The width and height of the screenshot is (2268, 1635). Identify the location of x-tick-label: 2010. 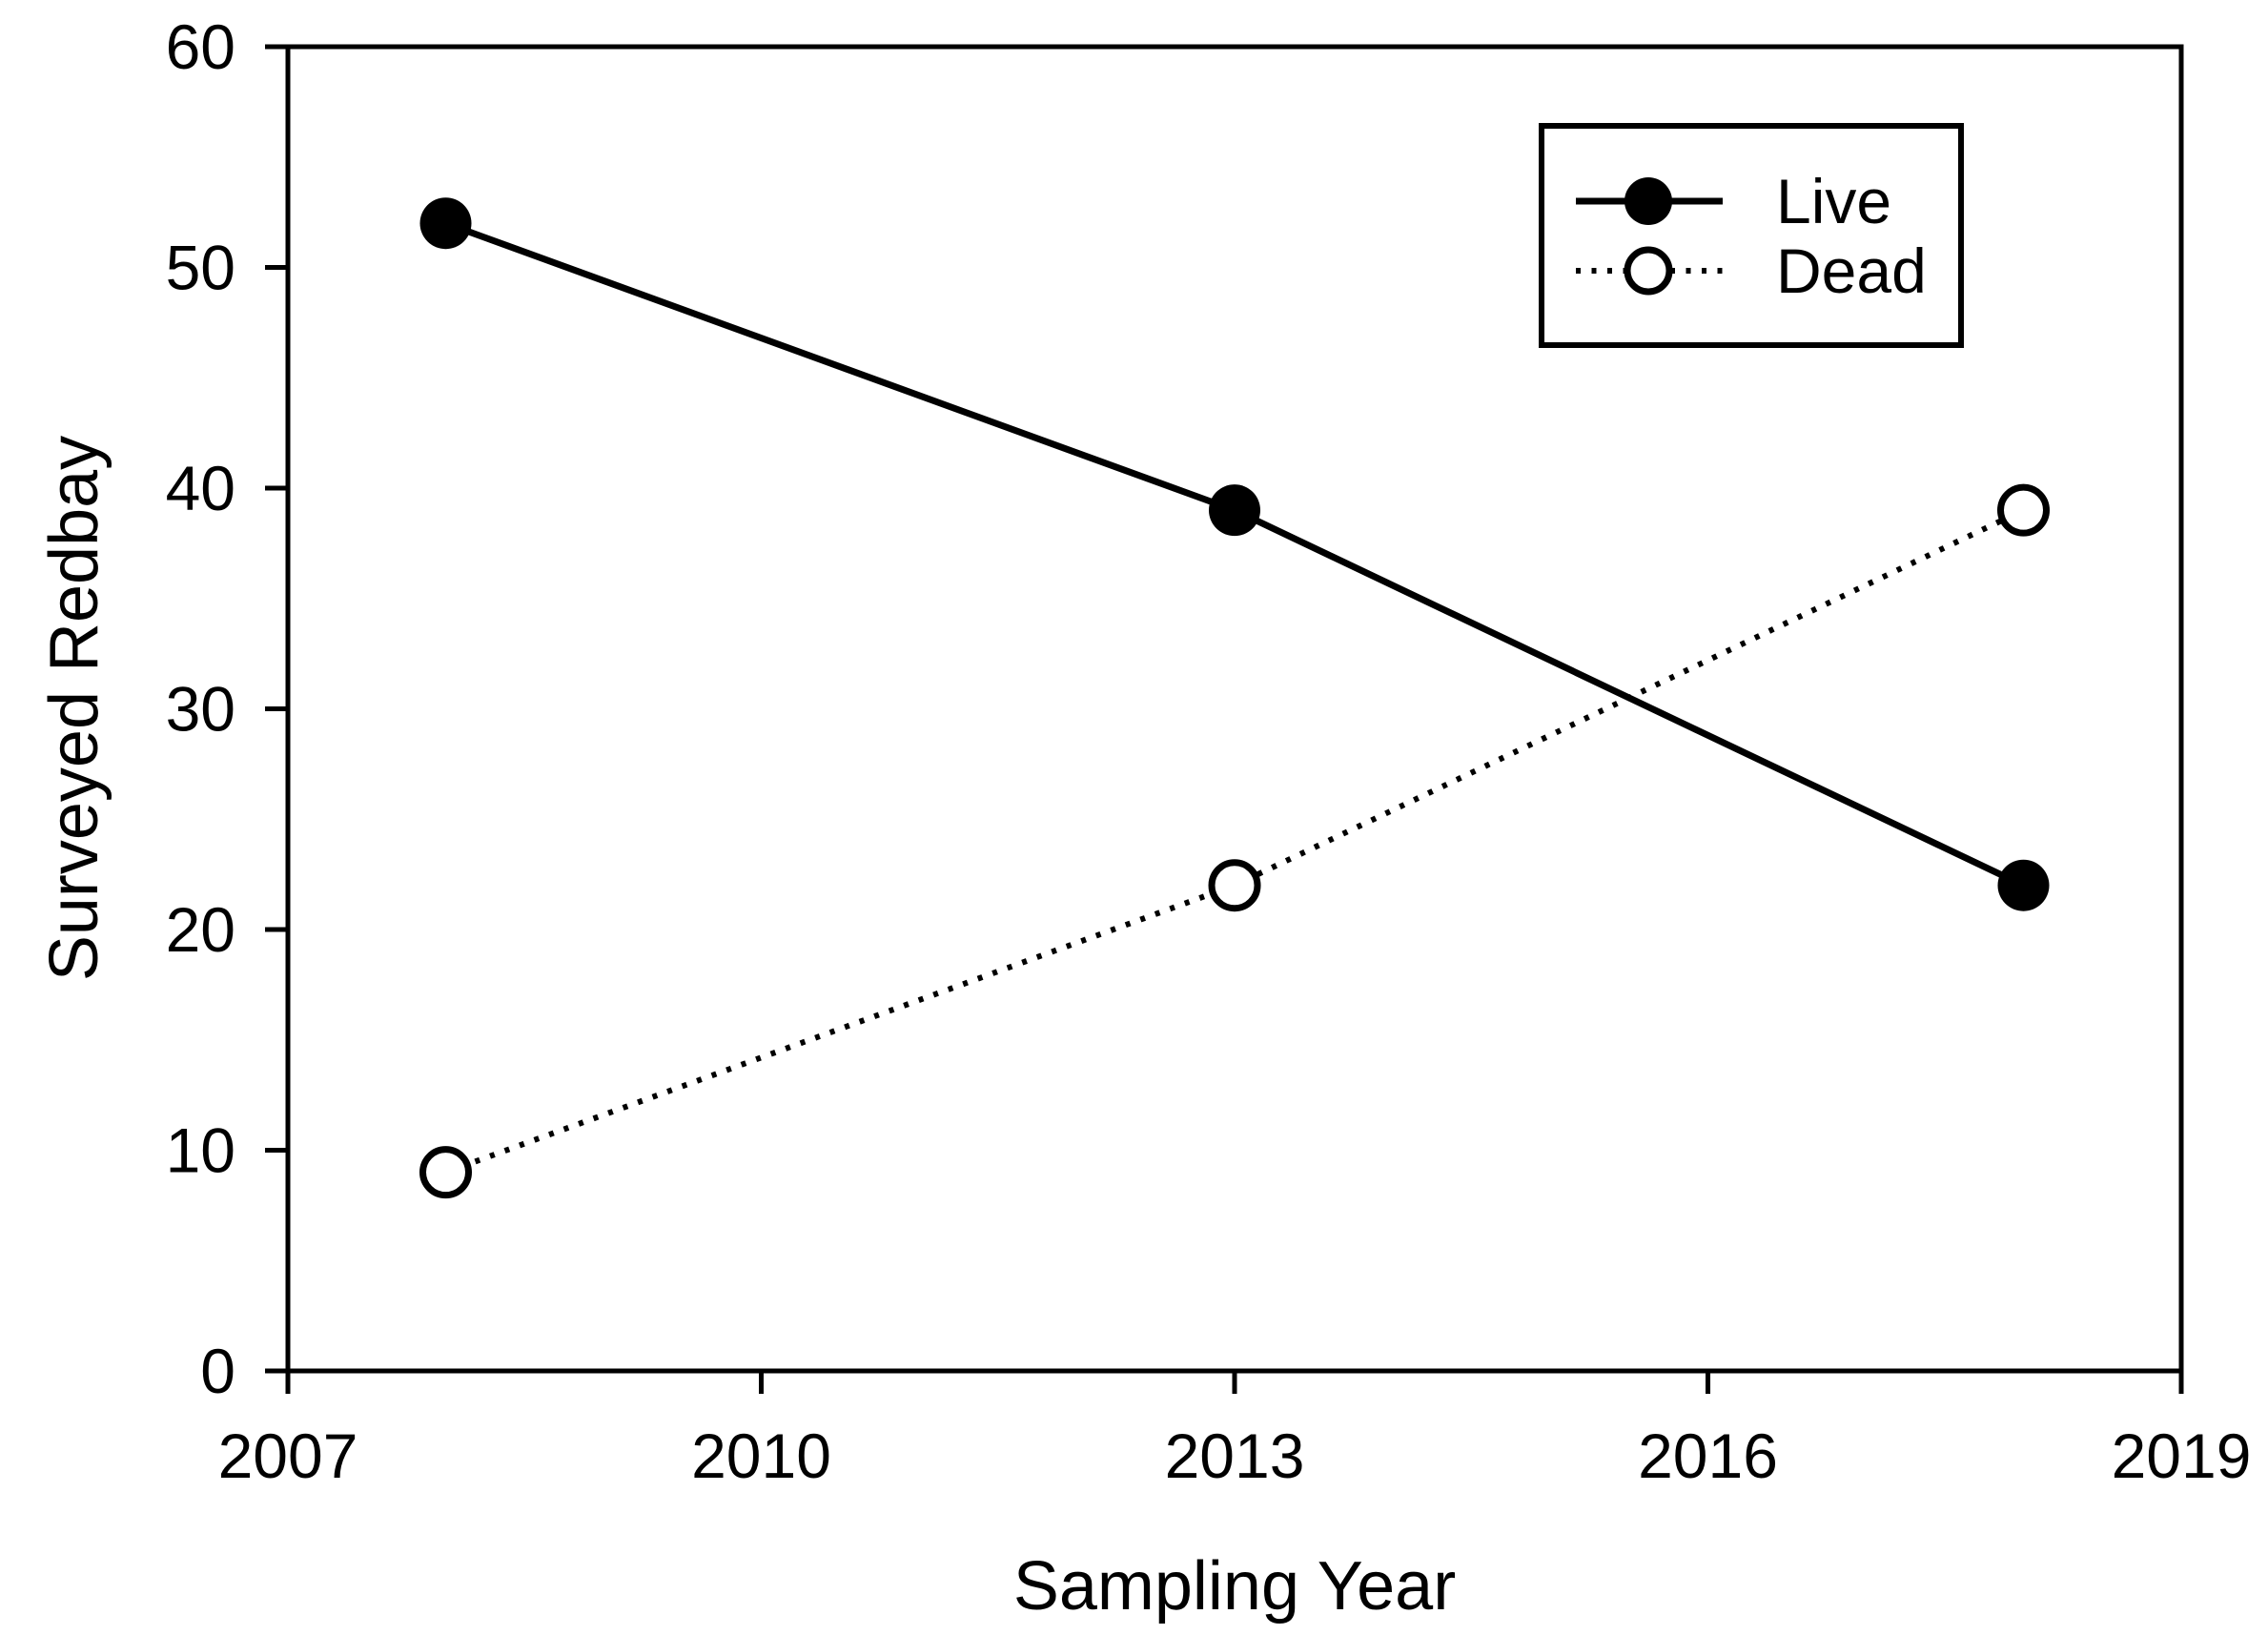
(761, 1455).